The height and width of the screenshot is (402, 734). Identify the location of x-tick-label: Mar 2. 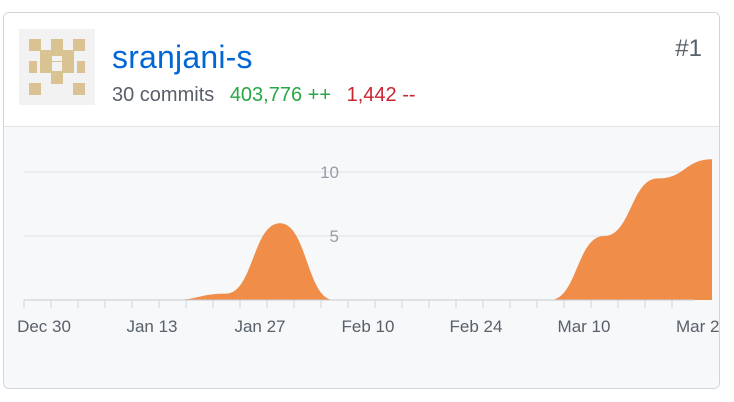
(697, 326).